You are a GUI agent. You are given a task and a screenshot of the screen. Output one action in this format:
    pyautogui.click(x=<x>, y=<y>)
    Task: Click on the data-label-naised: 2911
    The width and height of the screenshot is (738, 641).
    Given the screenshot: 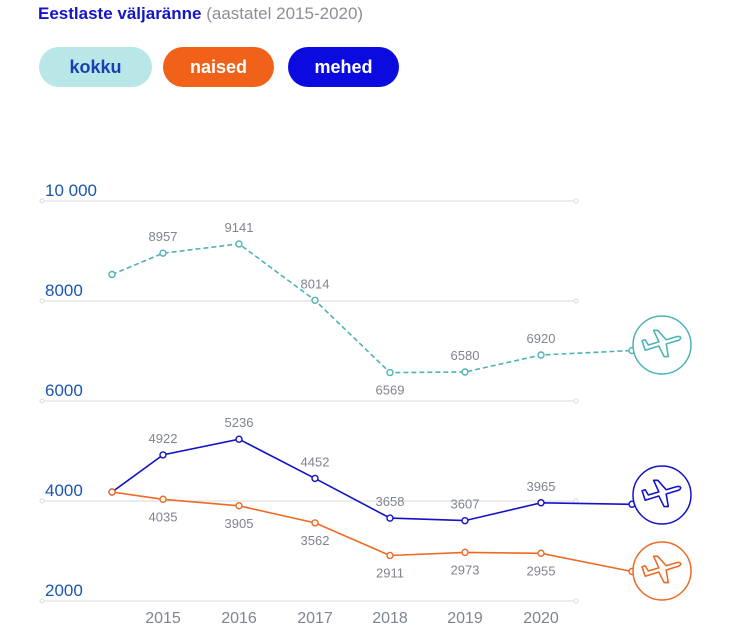 What is the action you would take?
    pyautogui.click(x=390, y=572)
    